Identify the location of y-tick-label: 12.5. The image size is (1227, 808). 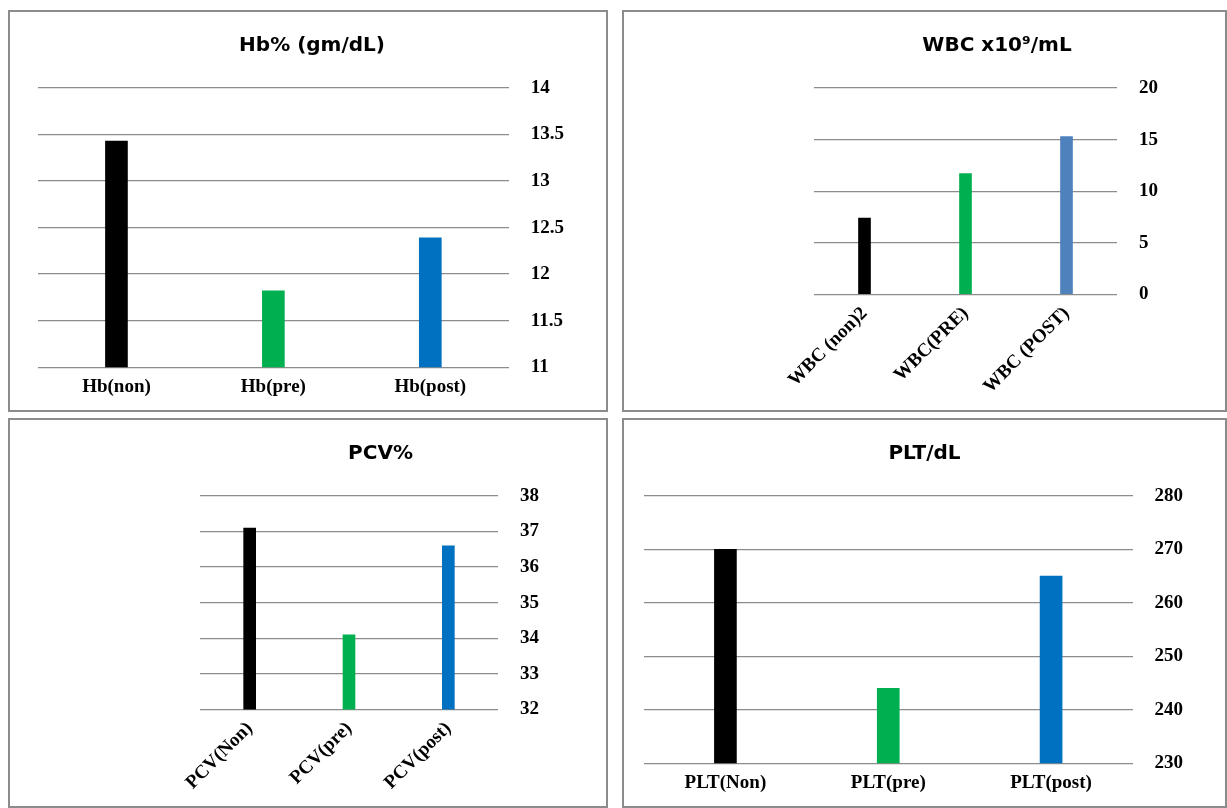
(547, 226).